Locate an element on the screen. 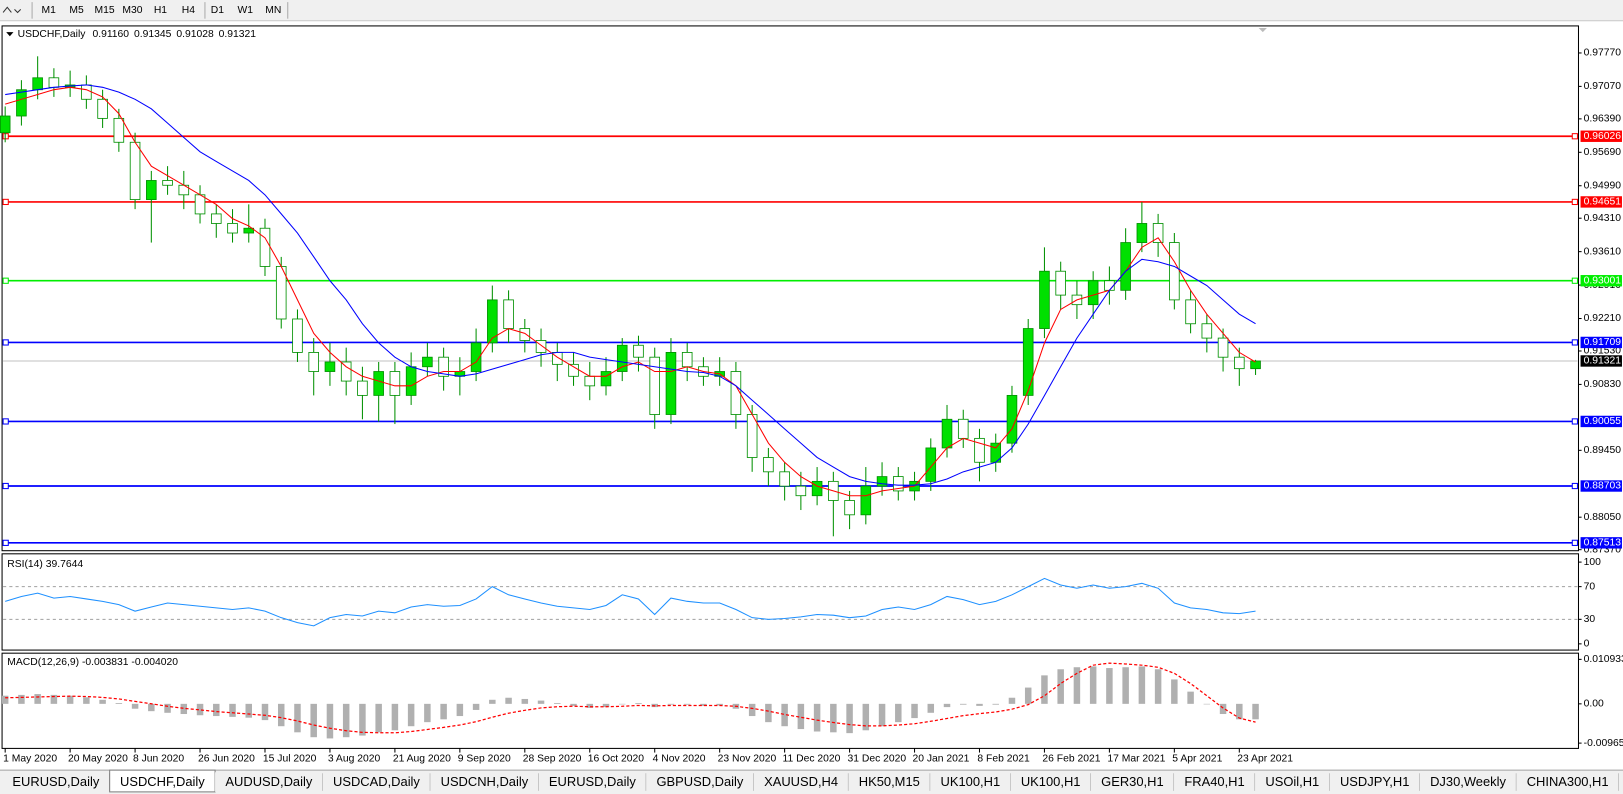 This screenshot has width=1623, height=794. rsi-panel is located at coordinates (790, 602).